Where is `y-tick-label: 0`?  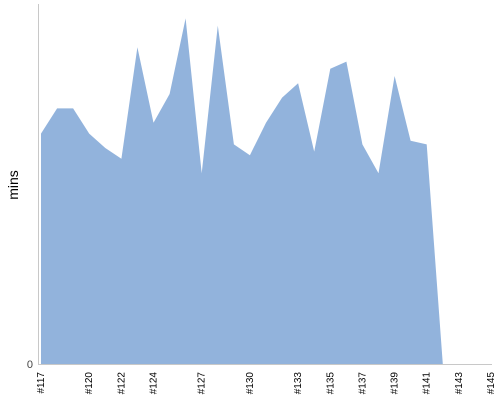
y-tick-label: 0 is located at coordinates (30, 365).